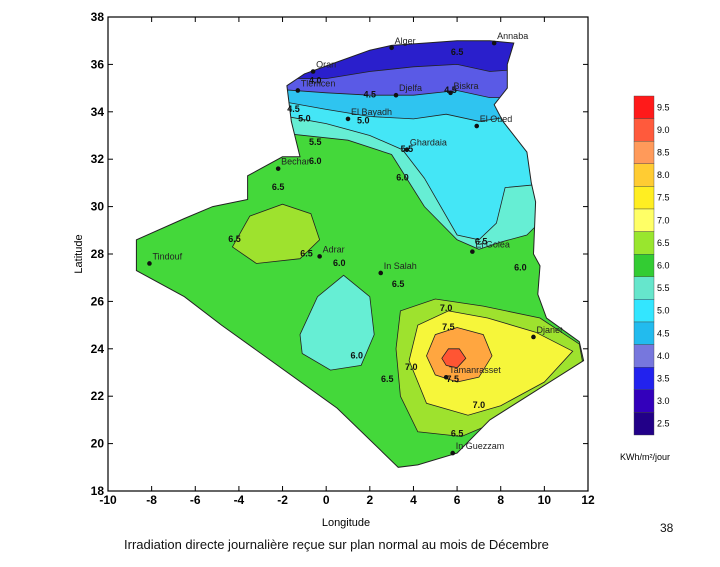 The height and width of the screenshot is (567, 720). Describe the element at coordinates (239, 500) in the screenshot. I see `x-tick-label: -4` at that location.